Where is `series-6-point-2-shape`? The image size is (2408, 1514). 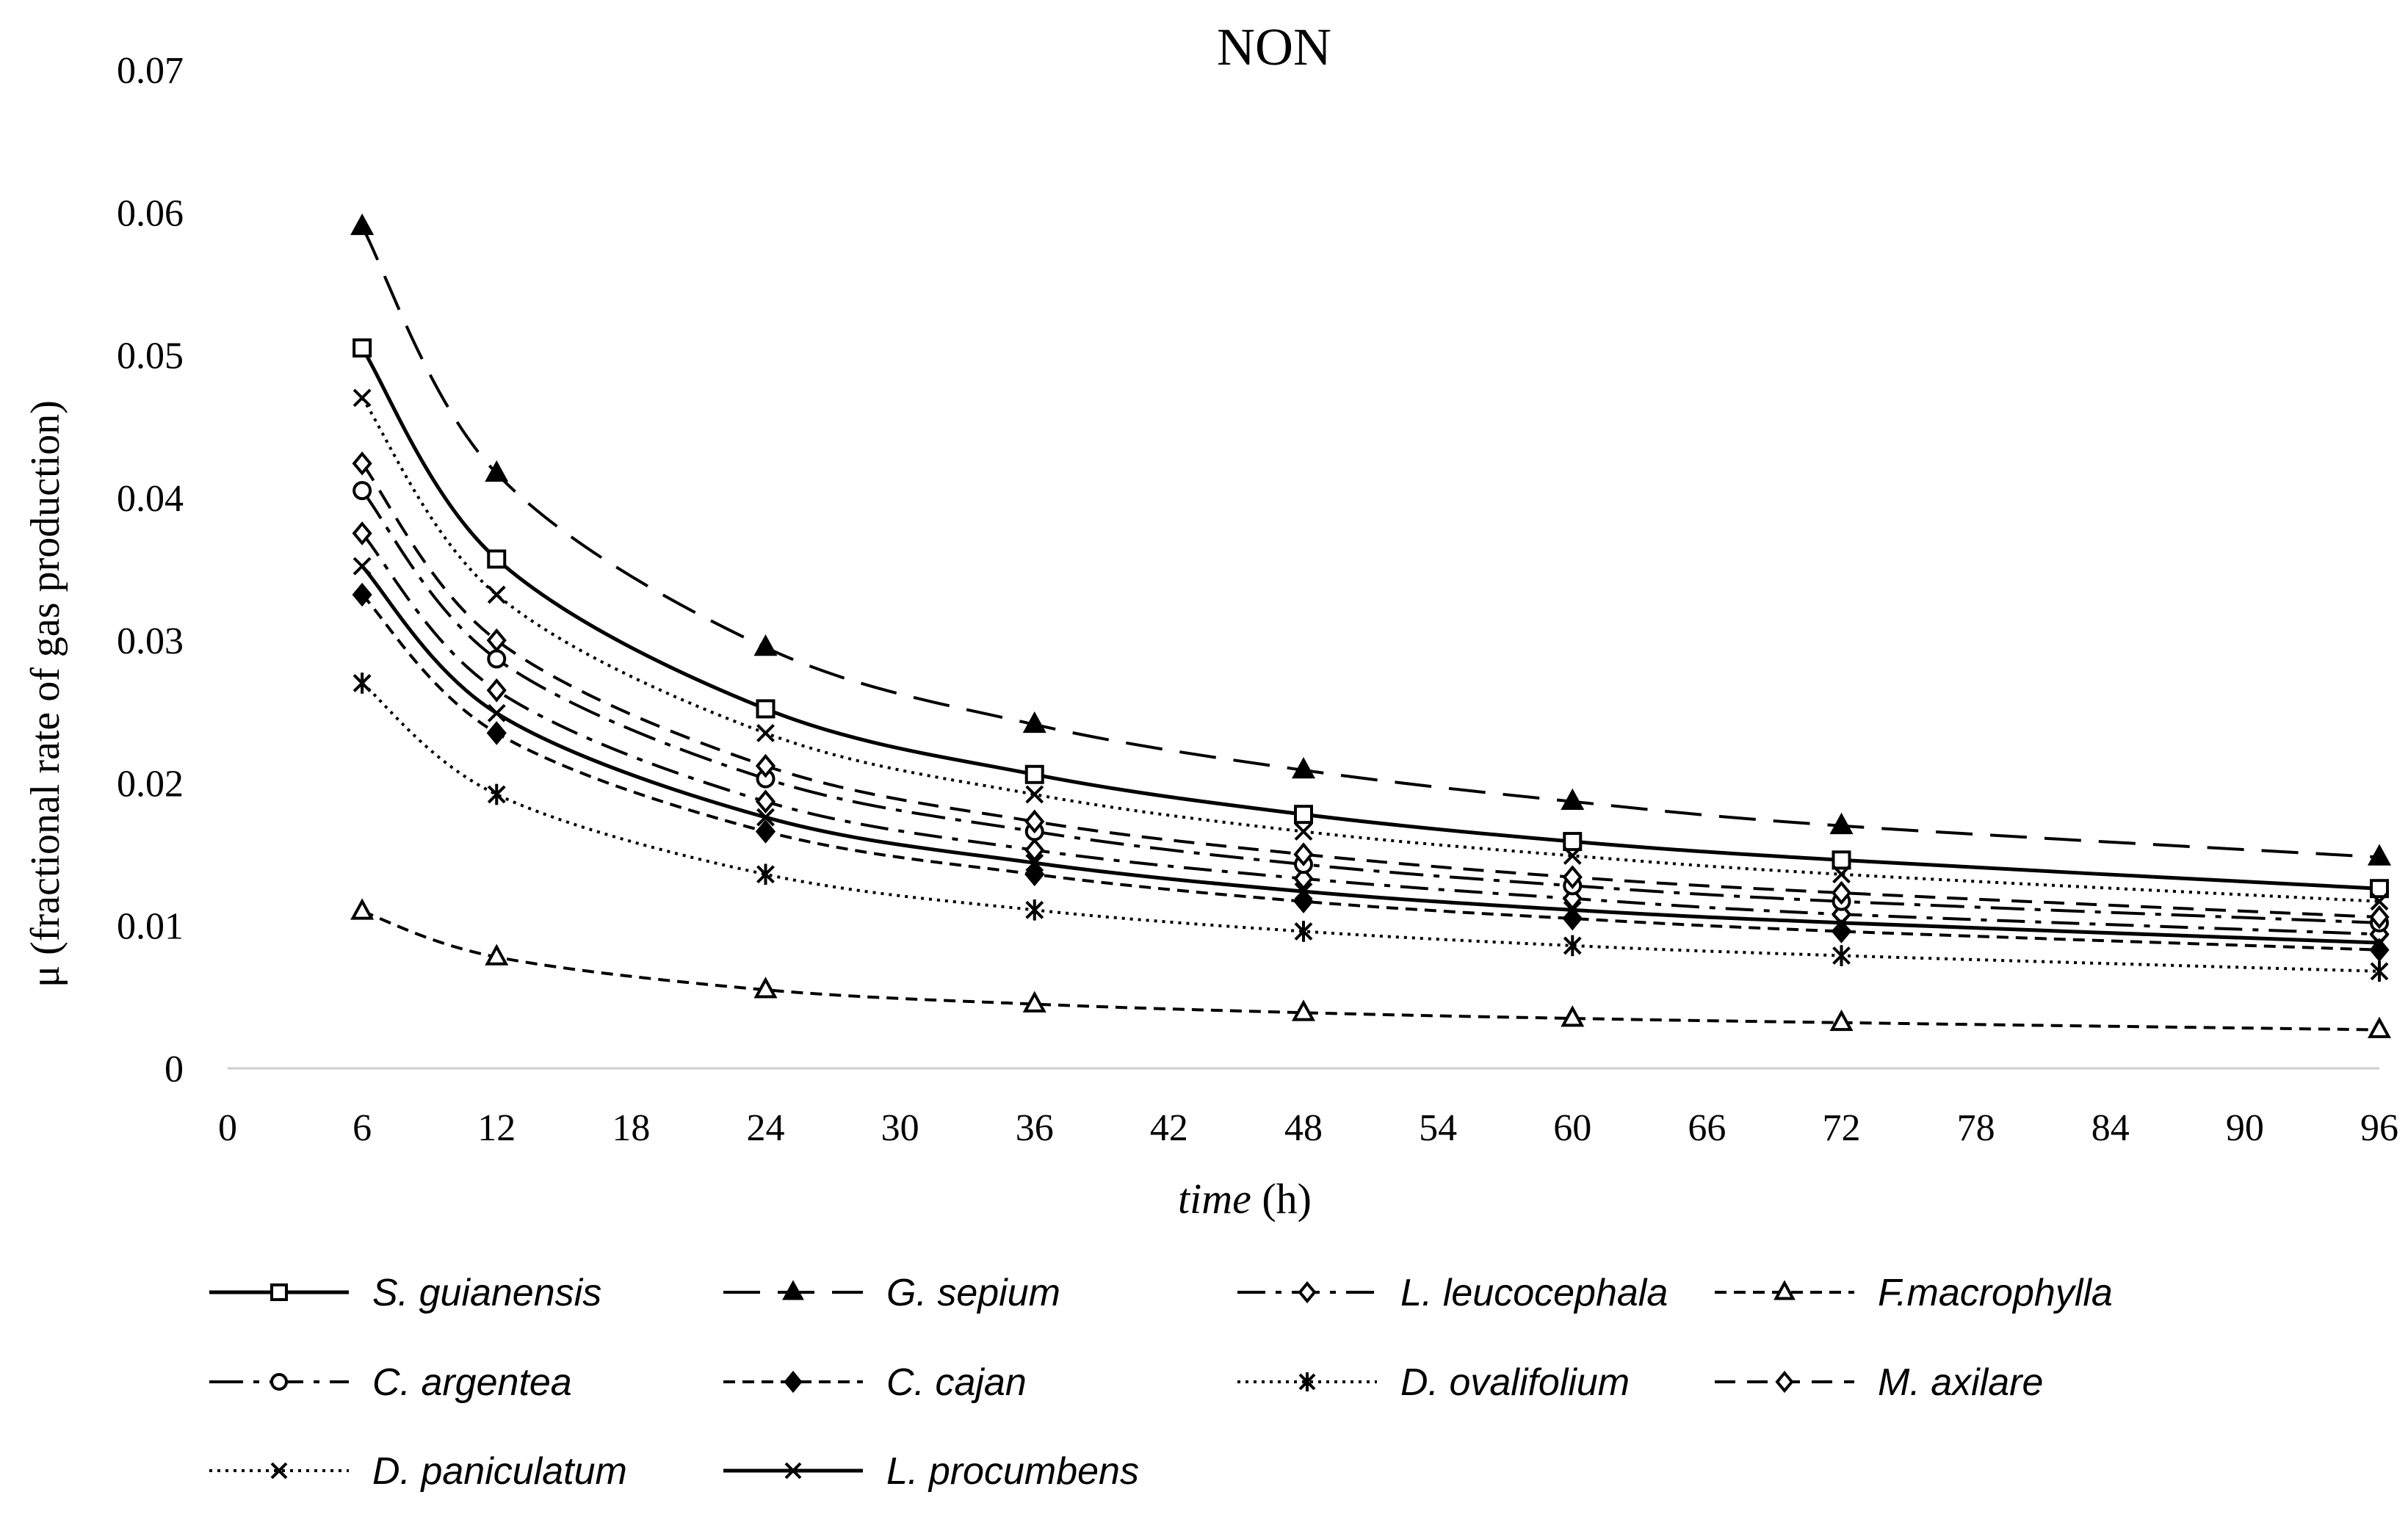
series-6-point-2-shape is located at coordinates (496, 733).